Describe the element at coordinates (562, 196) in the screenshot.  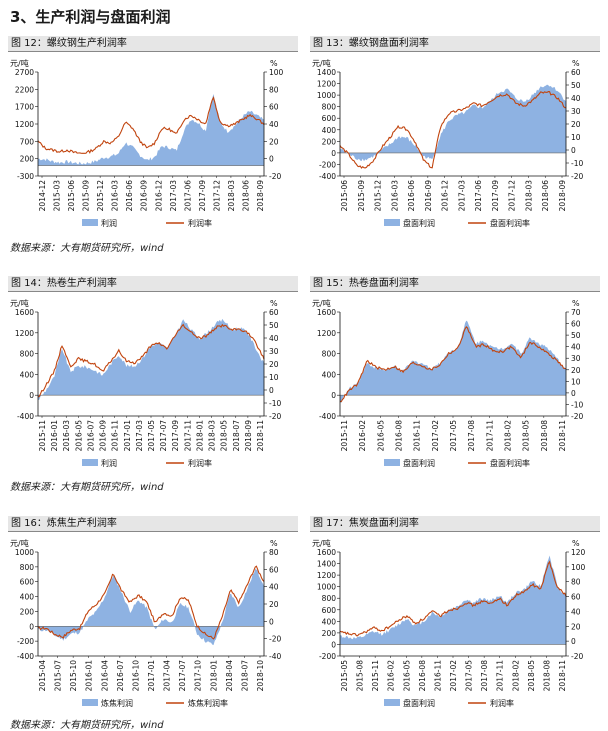
I see `x-tick-label: 2018-09` at that location.